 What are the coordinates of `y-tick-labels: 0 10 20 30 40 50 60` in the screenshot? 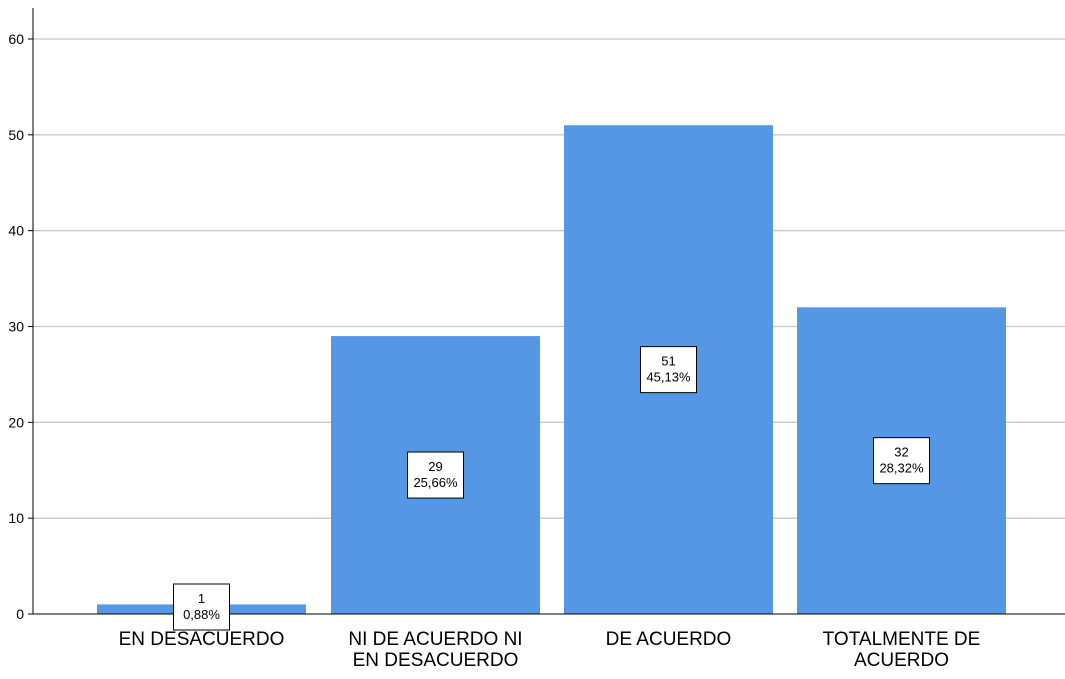 It's located at (16, 326).